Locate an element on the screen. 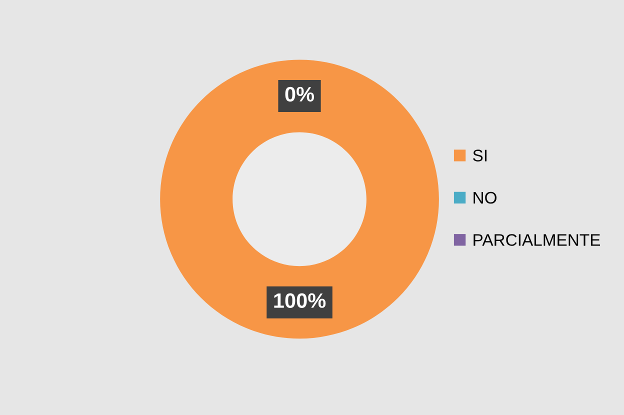 The height and width of the screenshot is (415, 624). text: 0% is located at coordinates (299, 94).